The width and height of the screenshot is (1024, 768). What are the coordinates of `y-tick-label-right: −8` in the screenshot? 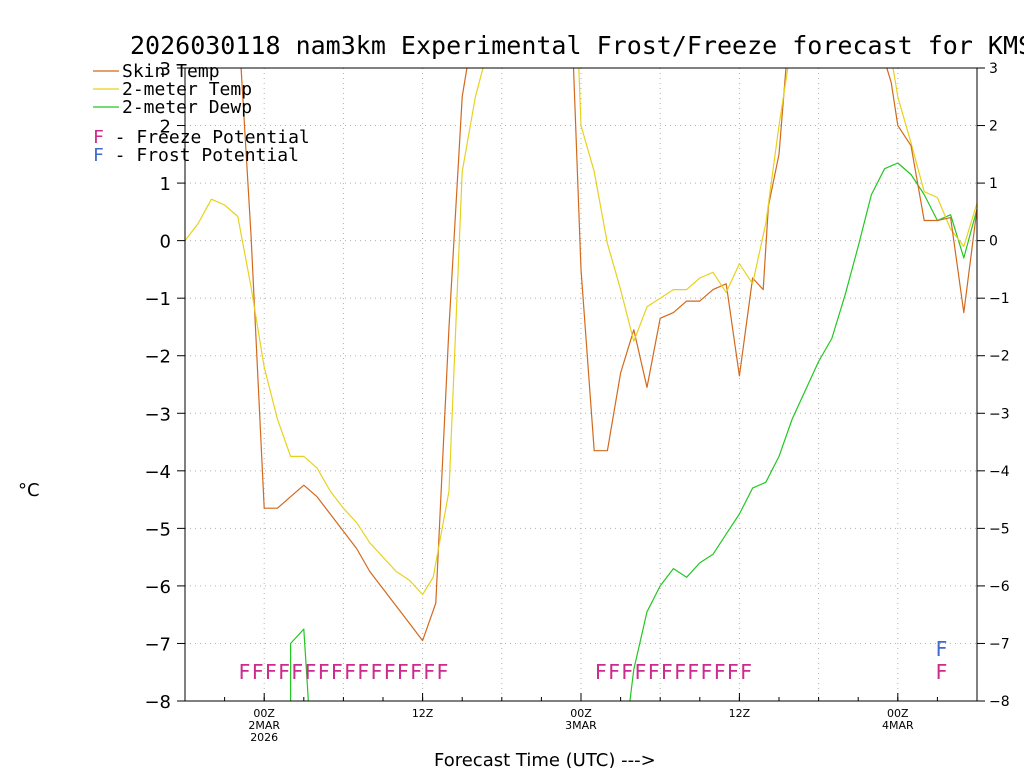 It's located at (999, 702).